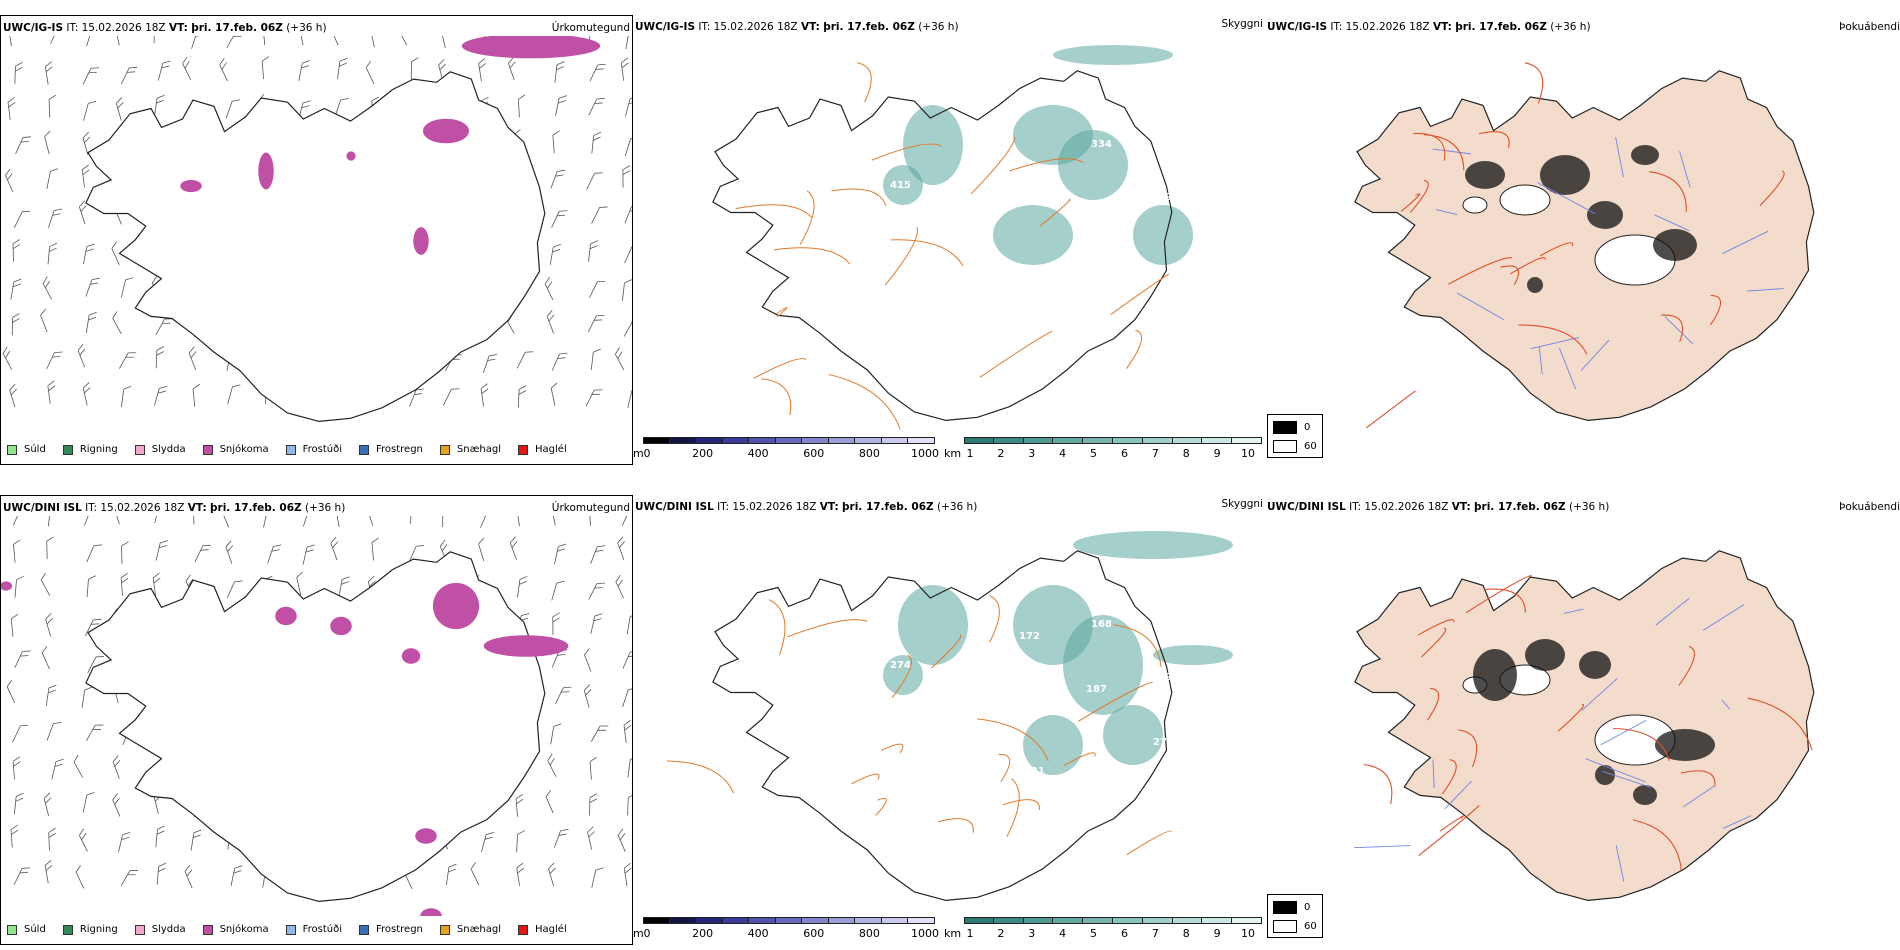 Image resolution: width=1900 pixels, height=950 pixels. Describe the element at coordinates (1242, 24) in the screenshot. I see `panel-name: Skyggni` at that location.